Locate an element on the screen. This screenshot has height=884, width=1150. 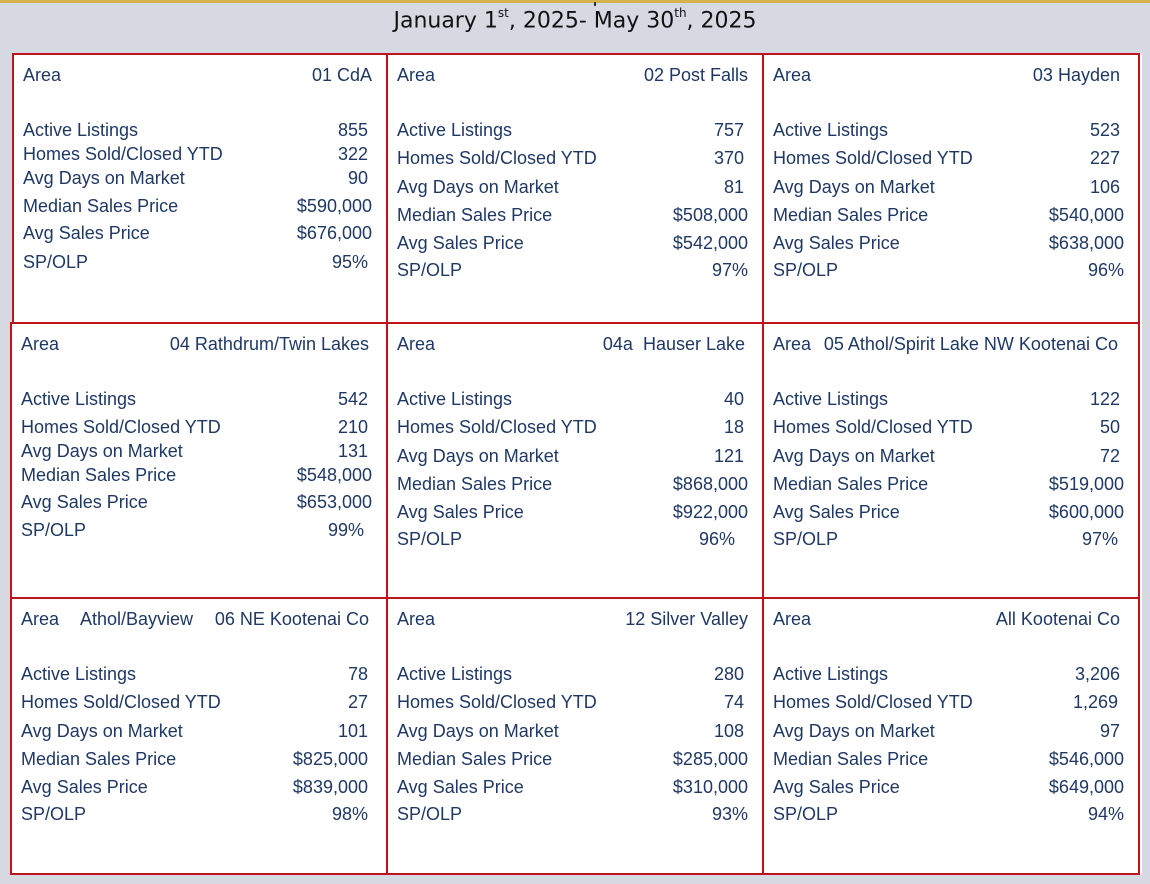
area-name: 05 Athol/Spirit Lake NW Kootenai Co is located at coordinates (970, 344).